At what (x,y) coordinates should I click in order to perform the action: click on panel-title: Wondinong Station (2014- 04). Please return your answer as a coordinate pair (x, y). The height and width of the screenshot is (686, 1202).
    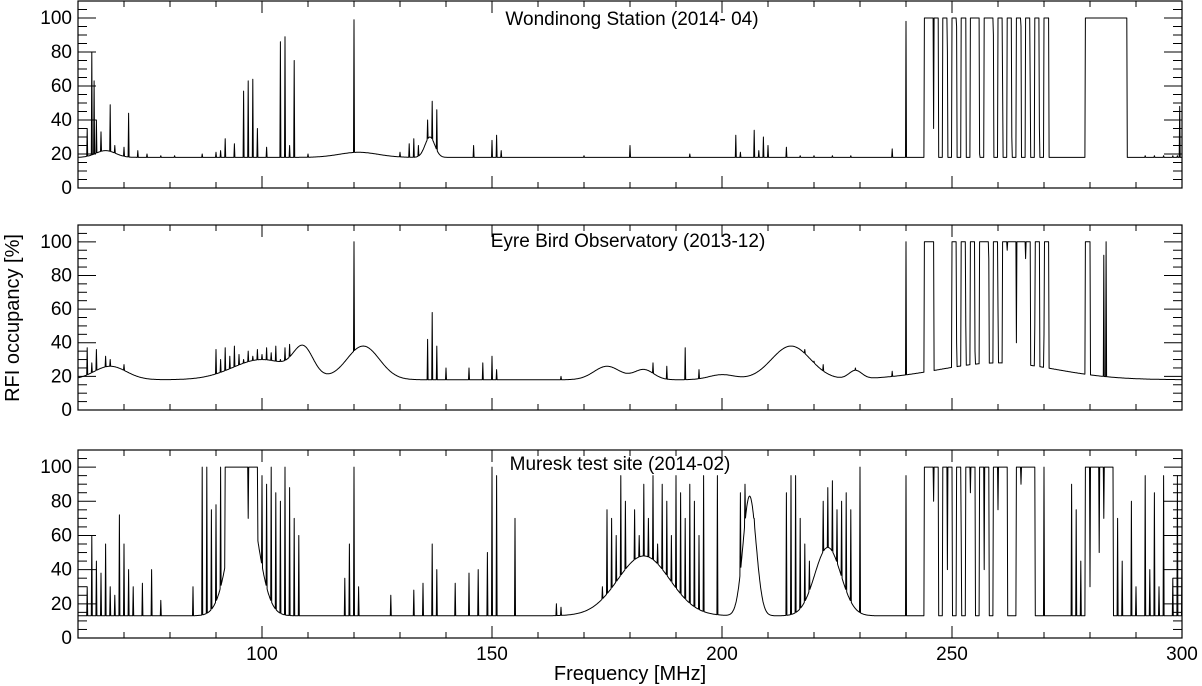
    Looking at the image, I should click on (631, 19).